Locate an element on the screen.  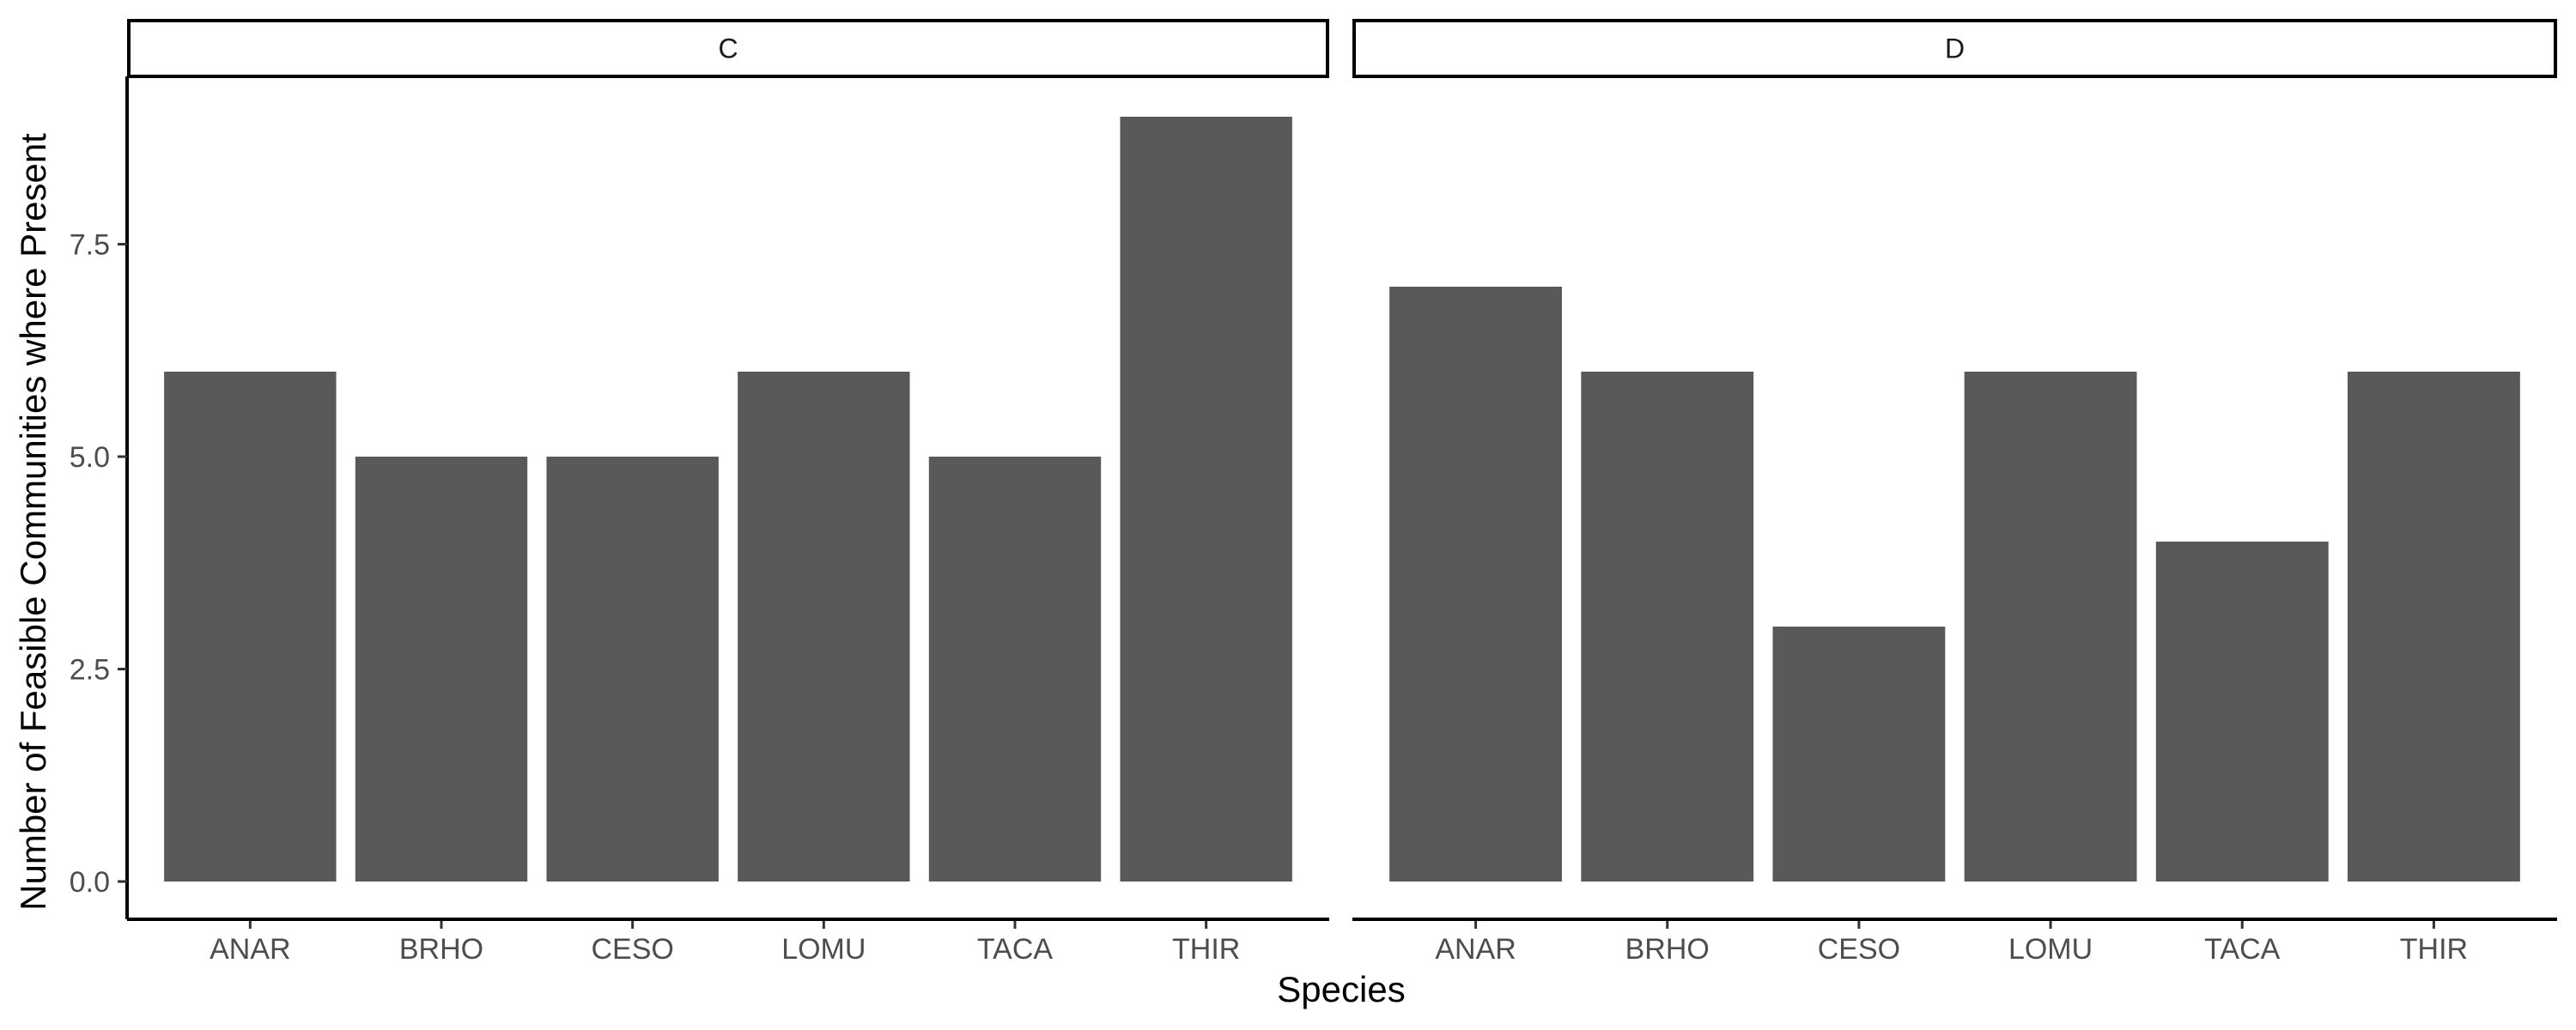
y-tick-label: 7.5 is located at coordinates (90, 245).